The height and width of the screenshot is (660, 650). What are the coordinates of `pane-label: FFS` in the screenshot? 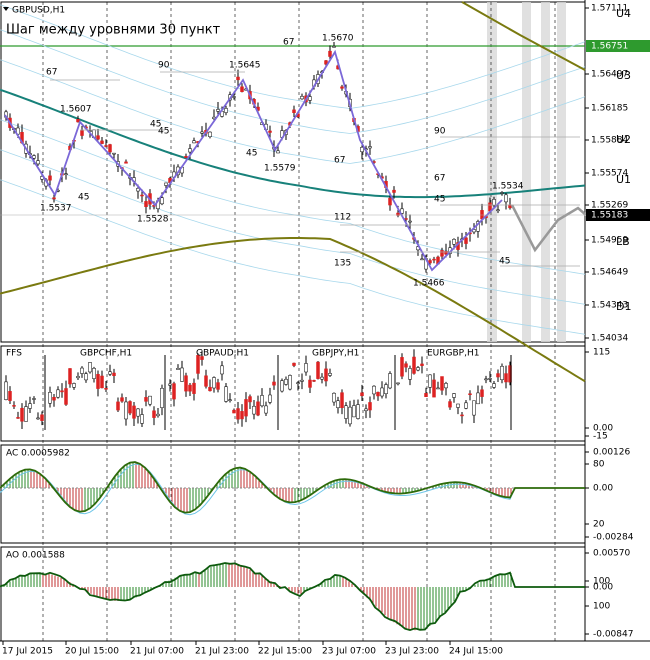 It's located at (14, 354).